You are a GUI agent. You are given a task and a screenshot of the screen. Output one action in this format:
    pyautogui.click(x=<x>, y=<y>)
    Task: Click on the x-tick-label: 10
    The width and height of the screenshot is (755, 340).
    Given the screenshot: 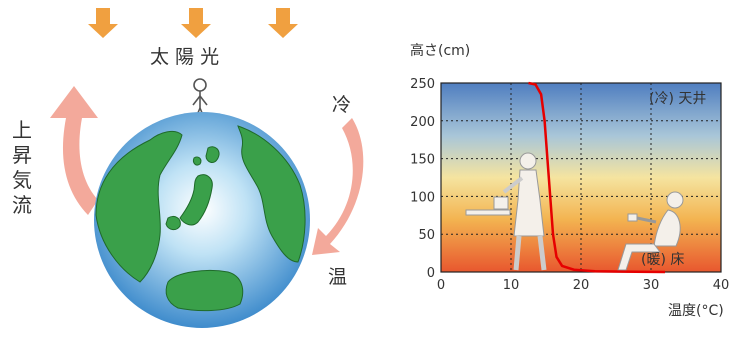 What is the action you would take?
    pyautogui.click(x=511, y=285)
    